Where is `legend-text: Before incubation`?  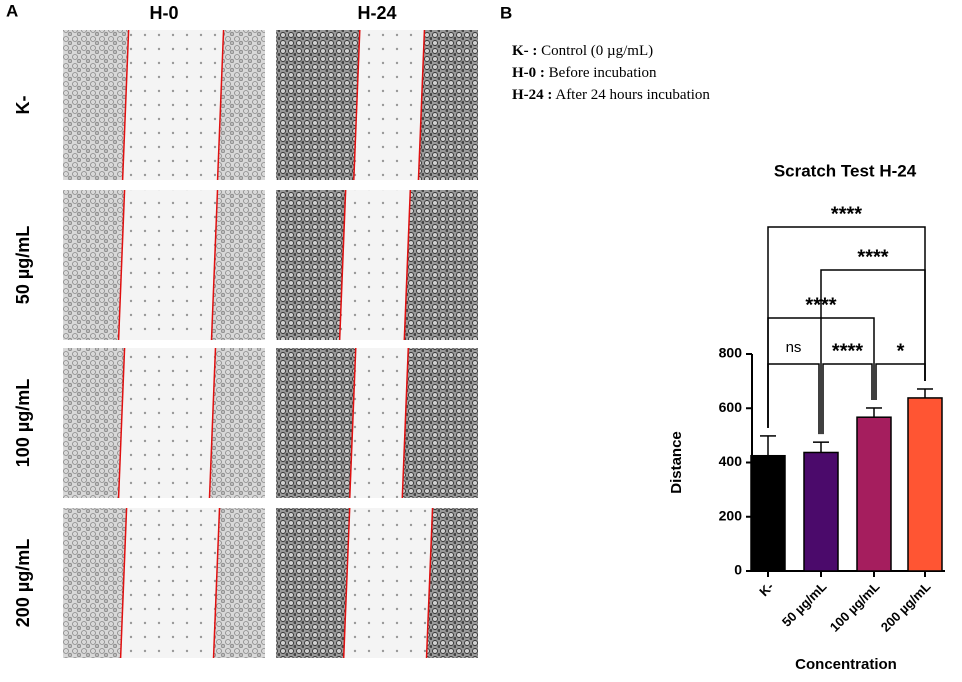 legend-text: Before incubation is located at coordinates (603, 73).